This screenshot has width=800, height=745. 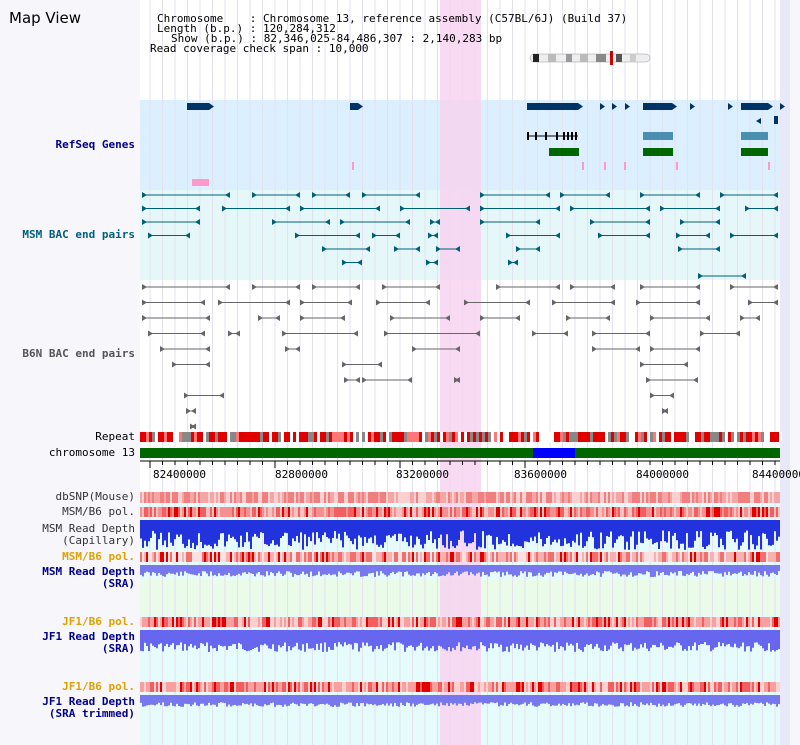 I want to click on track-label-msm-bac: MSM BAC end pairs, so click(x=78, y=234).